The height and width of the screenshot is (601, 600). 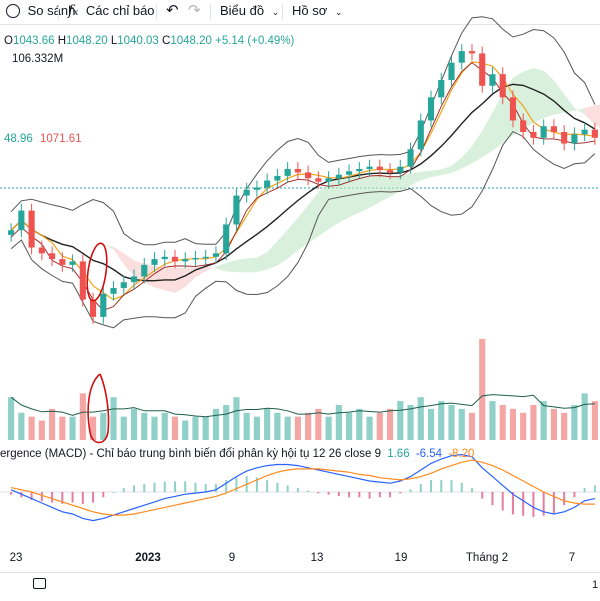 What do you see at coordinates (595, 585) in the screenshot?
I see `bottom-right-label: 1` at bounding box center [595, 585].